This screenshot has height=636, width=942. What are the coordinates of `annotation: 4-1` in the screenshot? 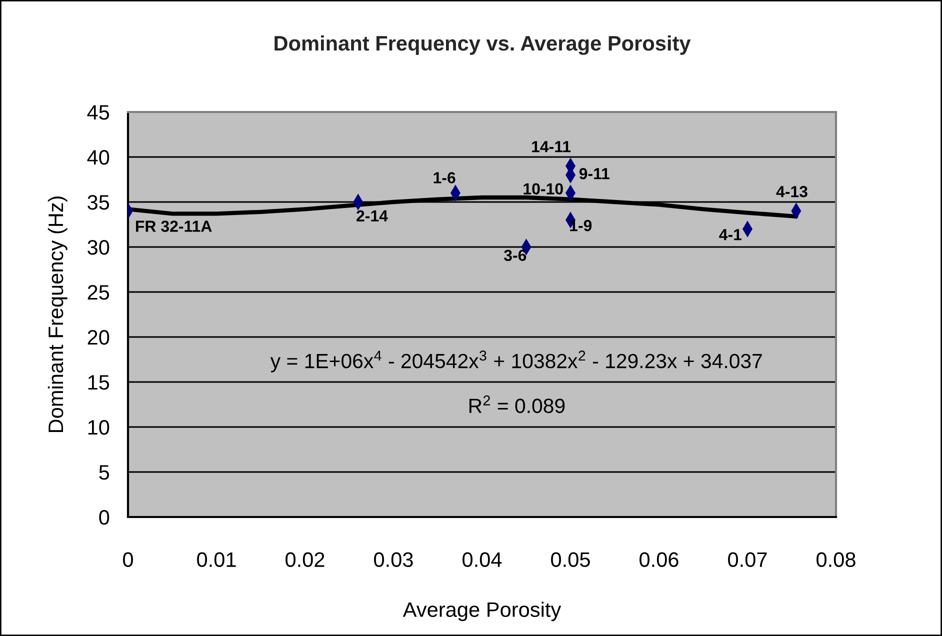 It's located at (730, 234).